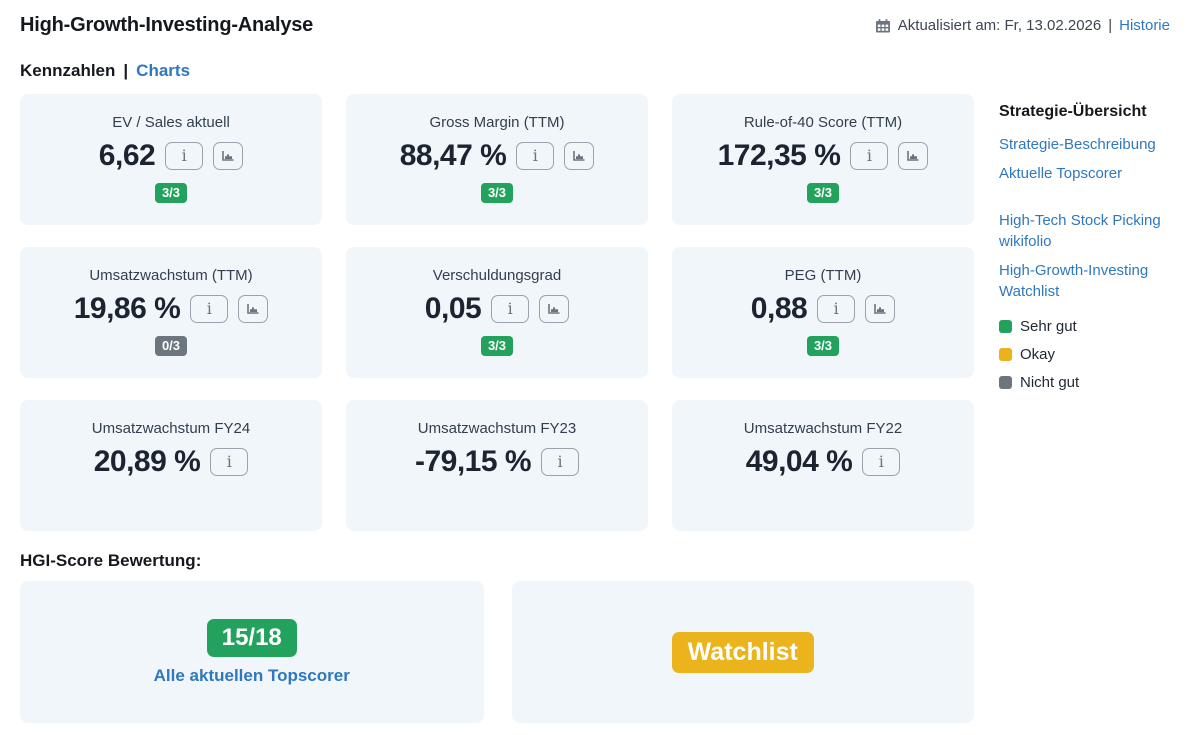 The image size is (1188, 735). What do you see at coordinates (171, 428) in the screenshot?
I see `metric-label: Umsatzwachstum FY24` at bounding box center [171, 428].